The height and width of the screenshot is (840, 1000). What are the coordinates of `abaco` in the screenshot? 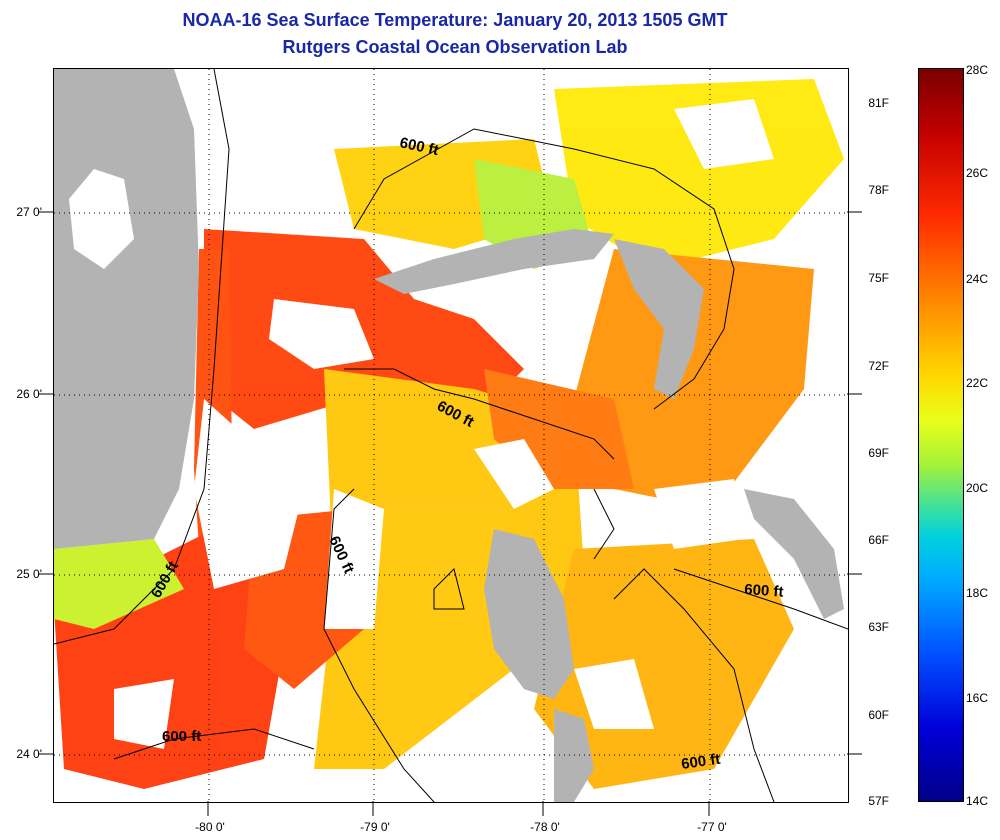 It's located at (659, 319).